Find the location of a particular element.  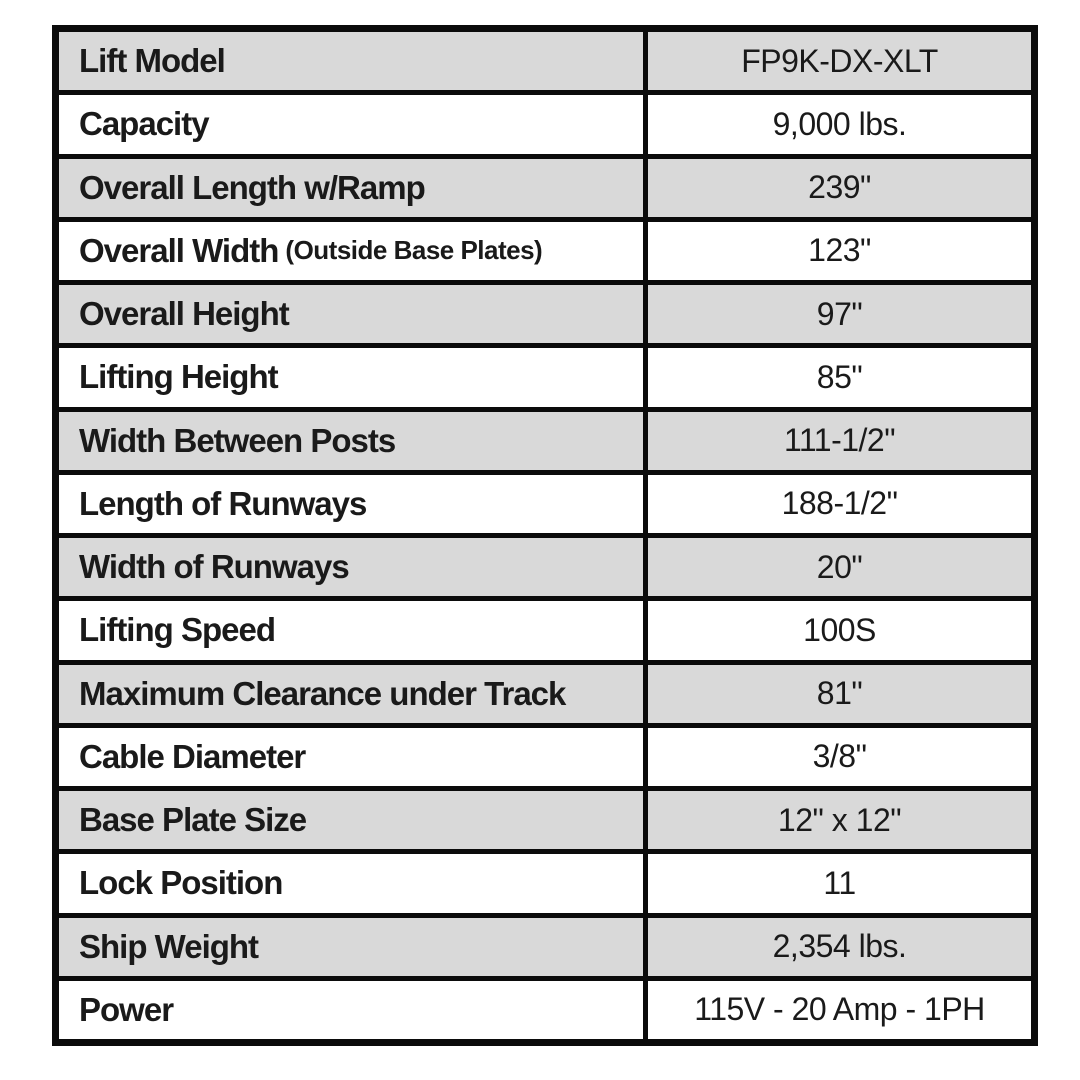

spec-value: 9,000 lbs. is located at coordinates (839, 123).